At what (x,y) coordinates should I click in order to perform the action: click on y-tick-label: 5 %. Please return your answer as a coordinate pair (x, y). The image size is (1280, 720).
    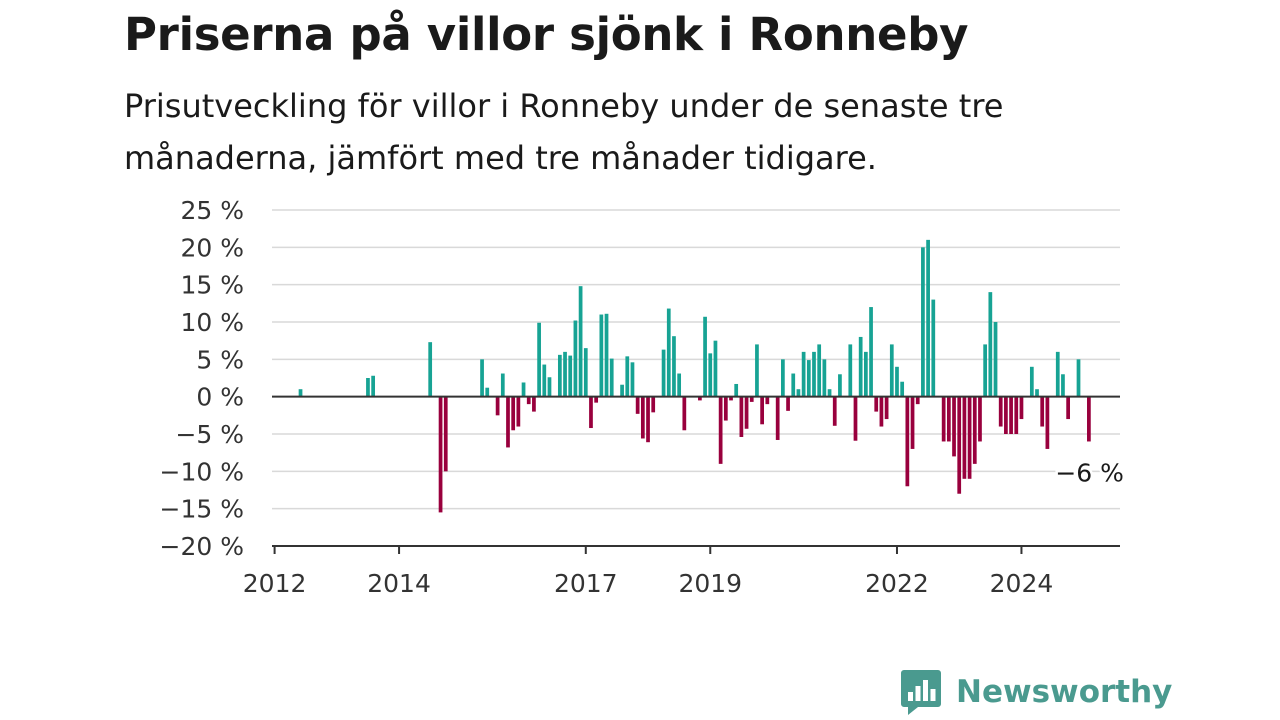
    Looking at the image, I should click on (220, 359).